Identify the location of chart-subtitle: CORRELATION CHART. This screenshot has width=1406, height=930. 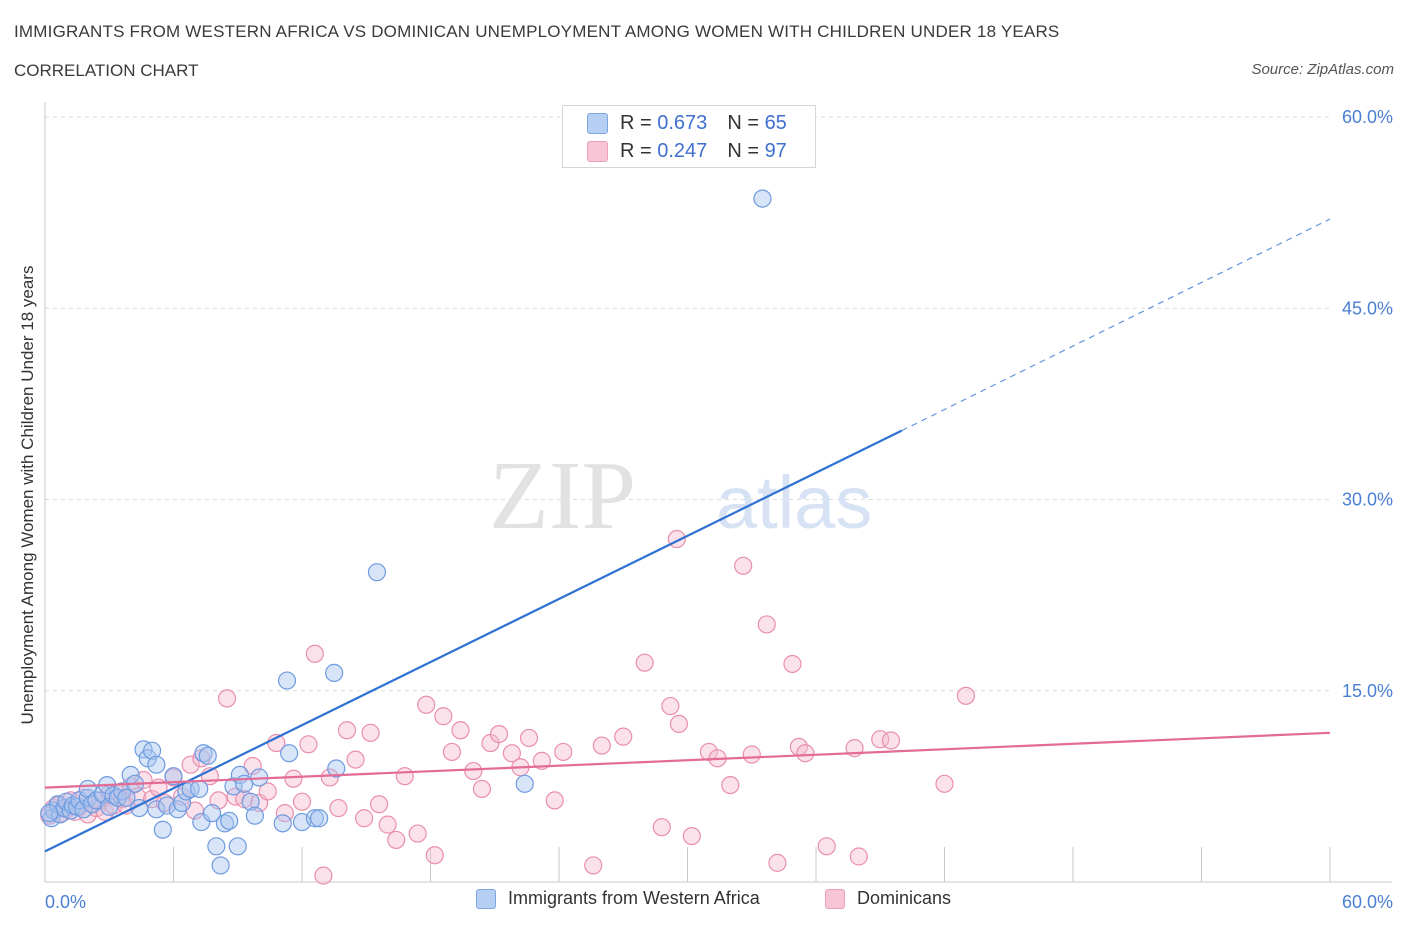
(106, 70).